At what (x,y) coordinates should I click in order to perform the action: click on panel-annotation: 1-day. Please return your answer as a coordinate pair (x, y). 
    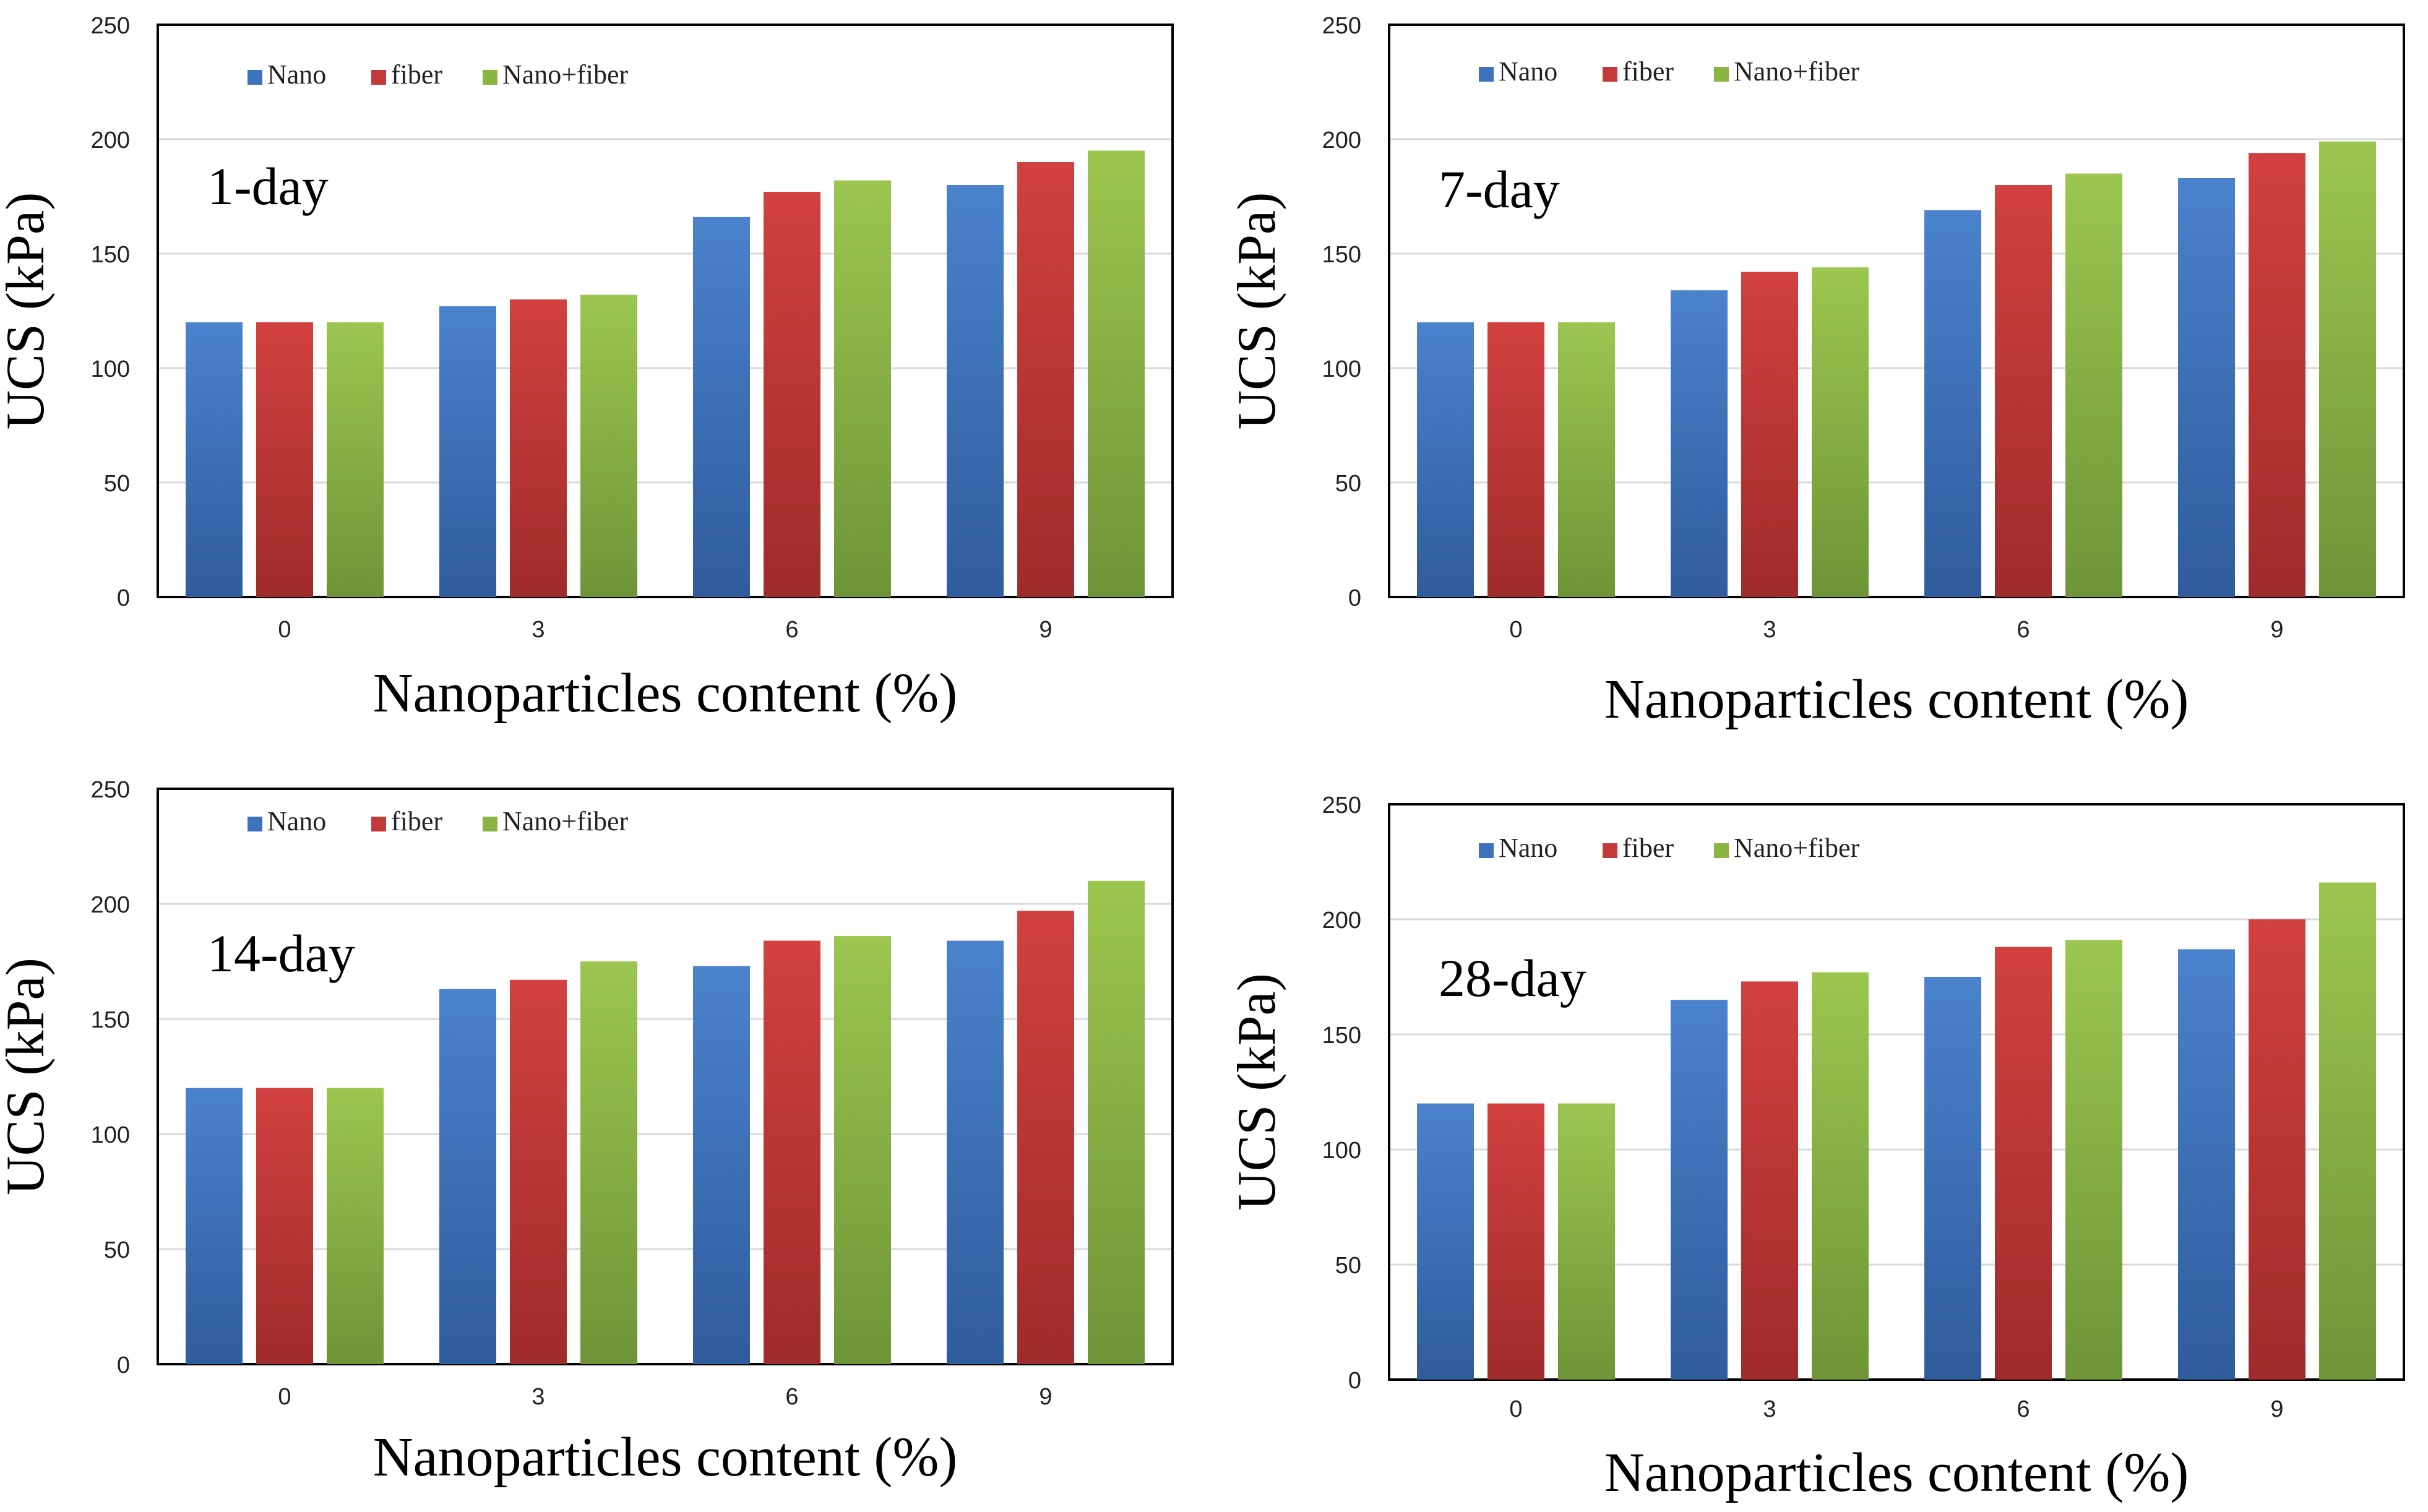
    Looking at the image, I should click on (268, 186).